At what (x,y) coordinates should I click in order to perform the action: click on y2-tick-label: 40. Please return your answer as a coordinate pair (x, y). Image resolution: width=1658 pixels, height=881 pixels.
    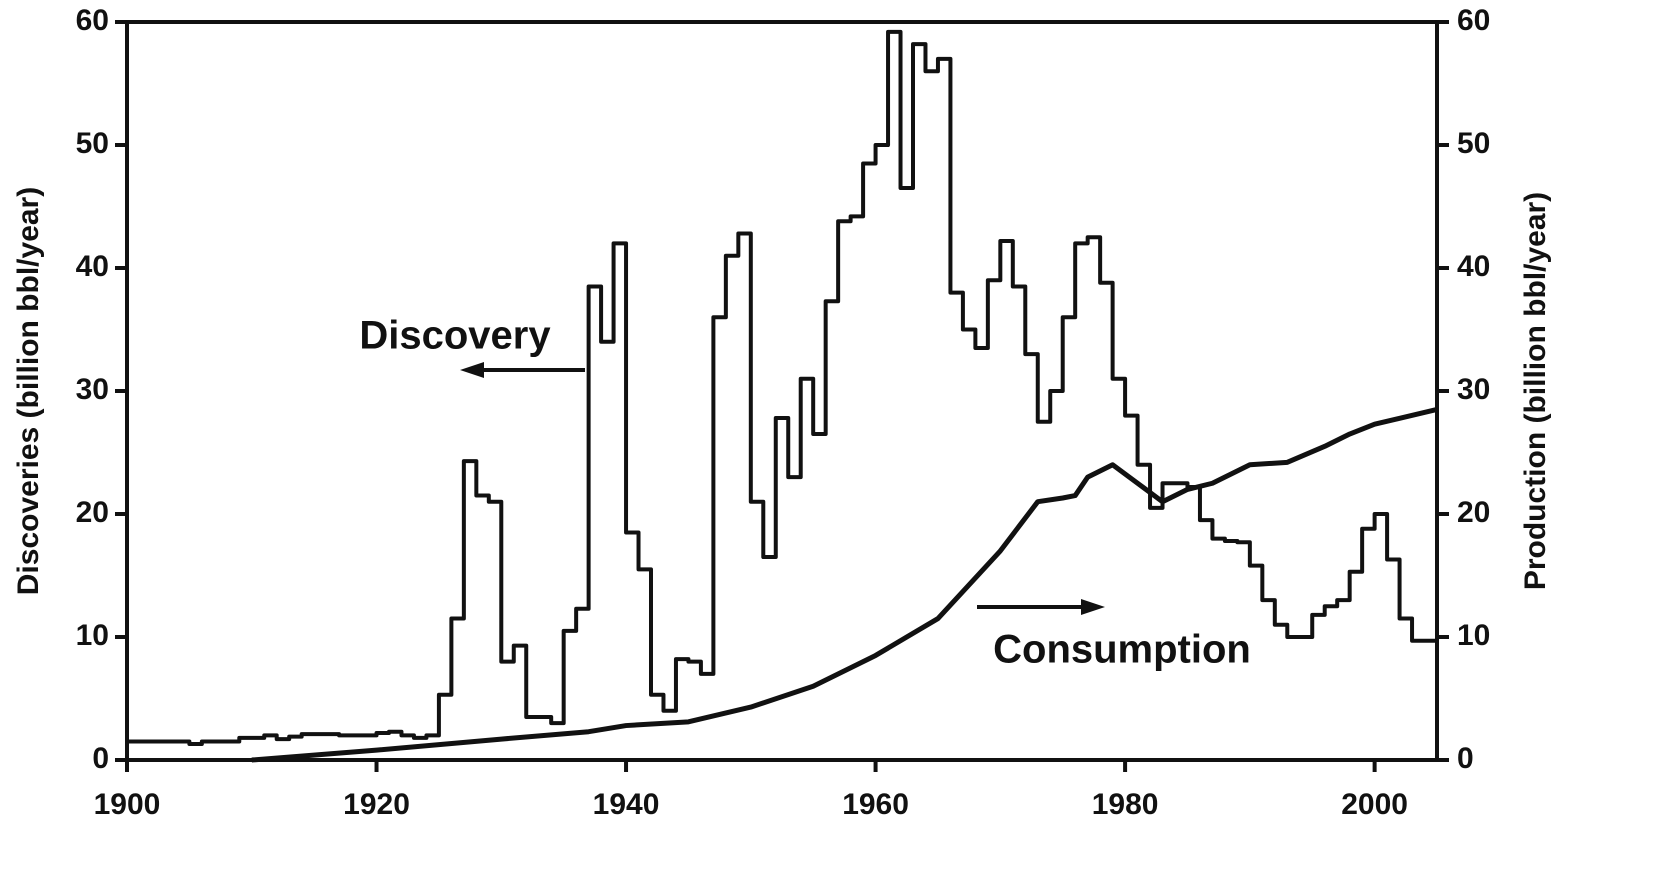
    Looking at the image, I should click on (1473, 266).